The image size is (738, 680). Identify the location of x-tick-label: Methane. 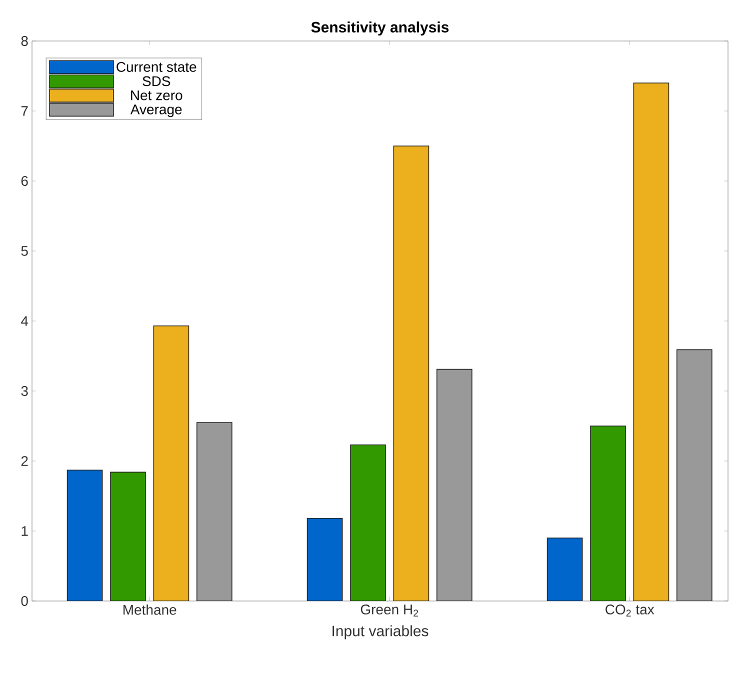
(150, 609).